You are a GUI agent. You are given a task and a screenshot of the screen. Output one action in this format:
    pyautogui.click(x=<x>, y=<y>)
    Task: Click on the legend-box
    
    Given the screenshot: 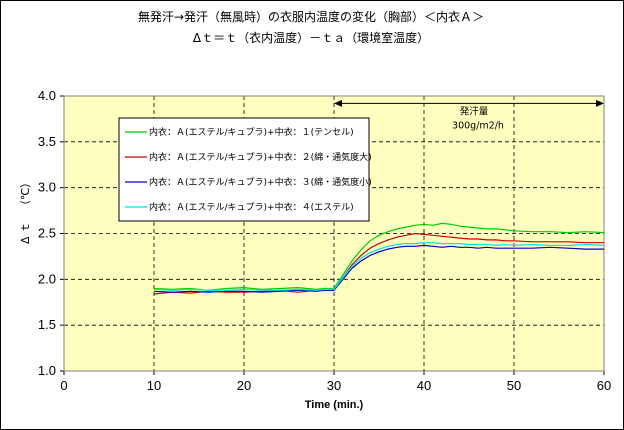 What is the action you would take?
    pyautogui.click(x=244, y=169)
    